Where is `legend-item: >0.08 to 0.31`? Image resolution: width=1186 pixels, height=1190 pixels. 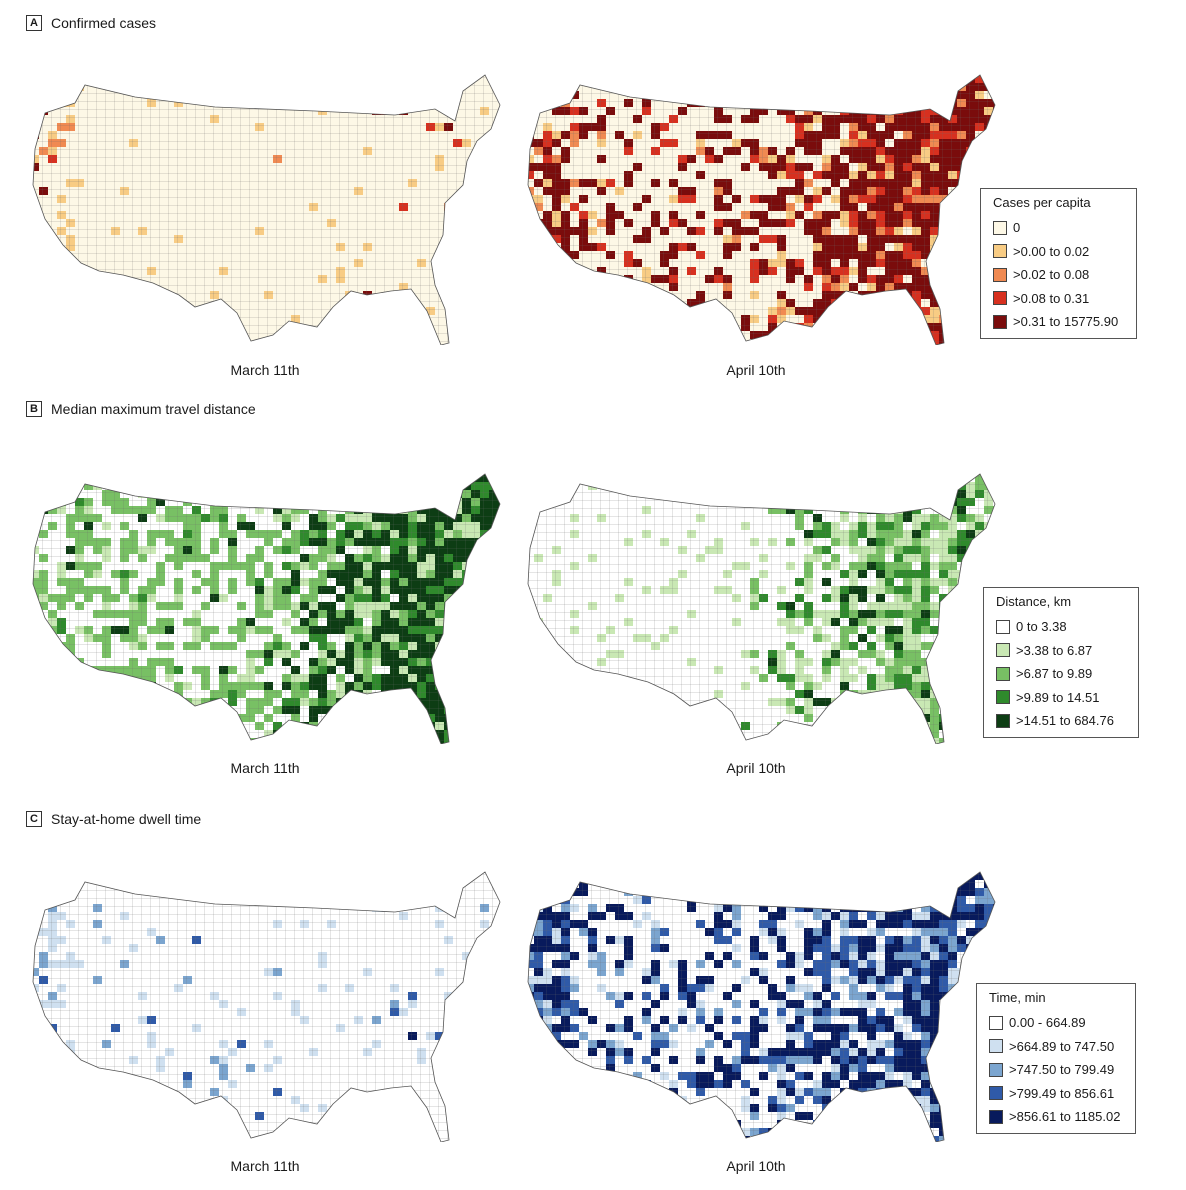 legend-item: >0.08 to 0.31 is located at coordinates (1059, 299).